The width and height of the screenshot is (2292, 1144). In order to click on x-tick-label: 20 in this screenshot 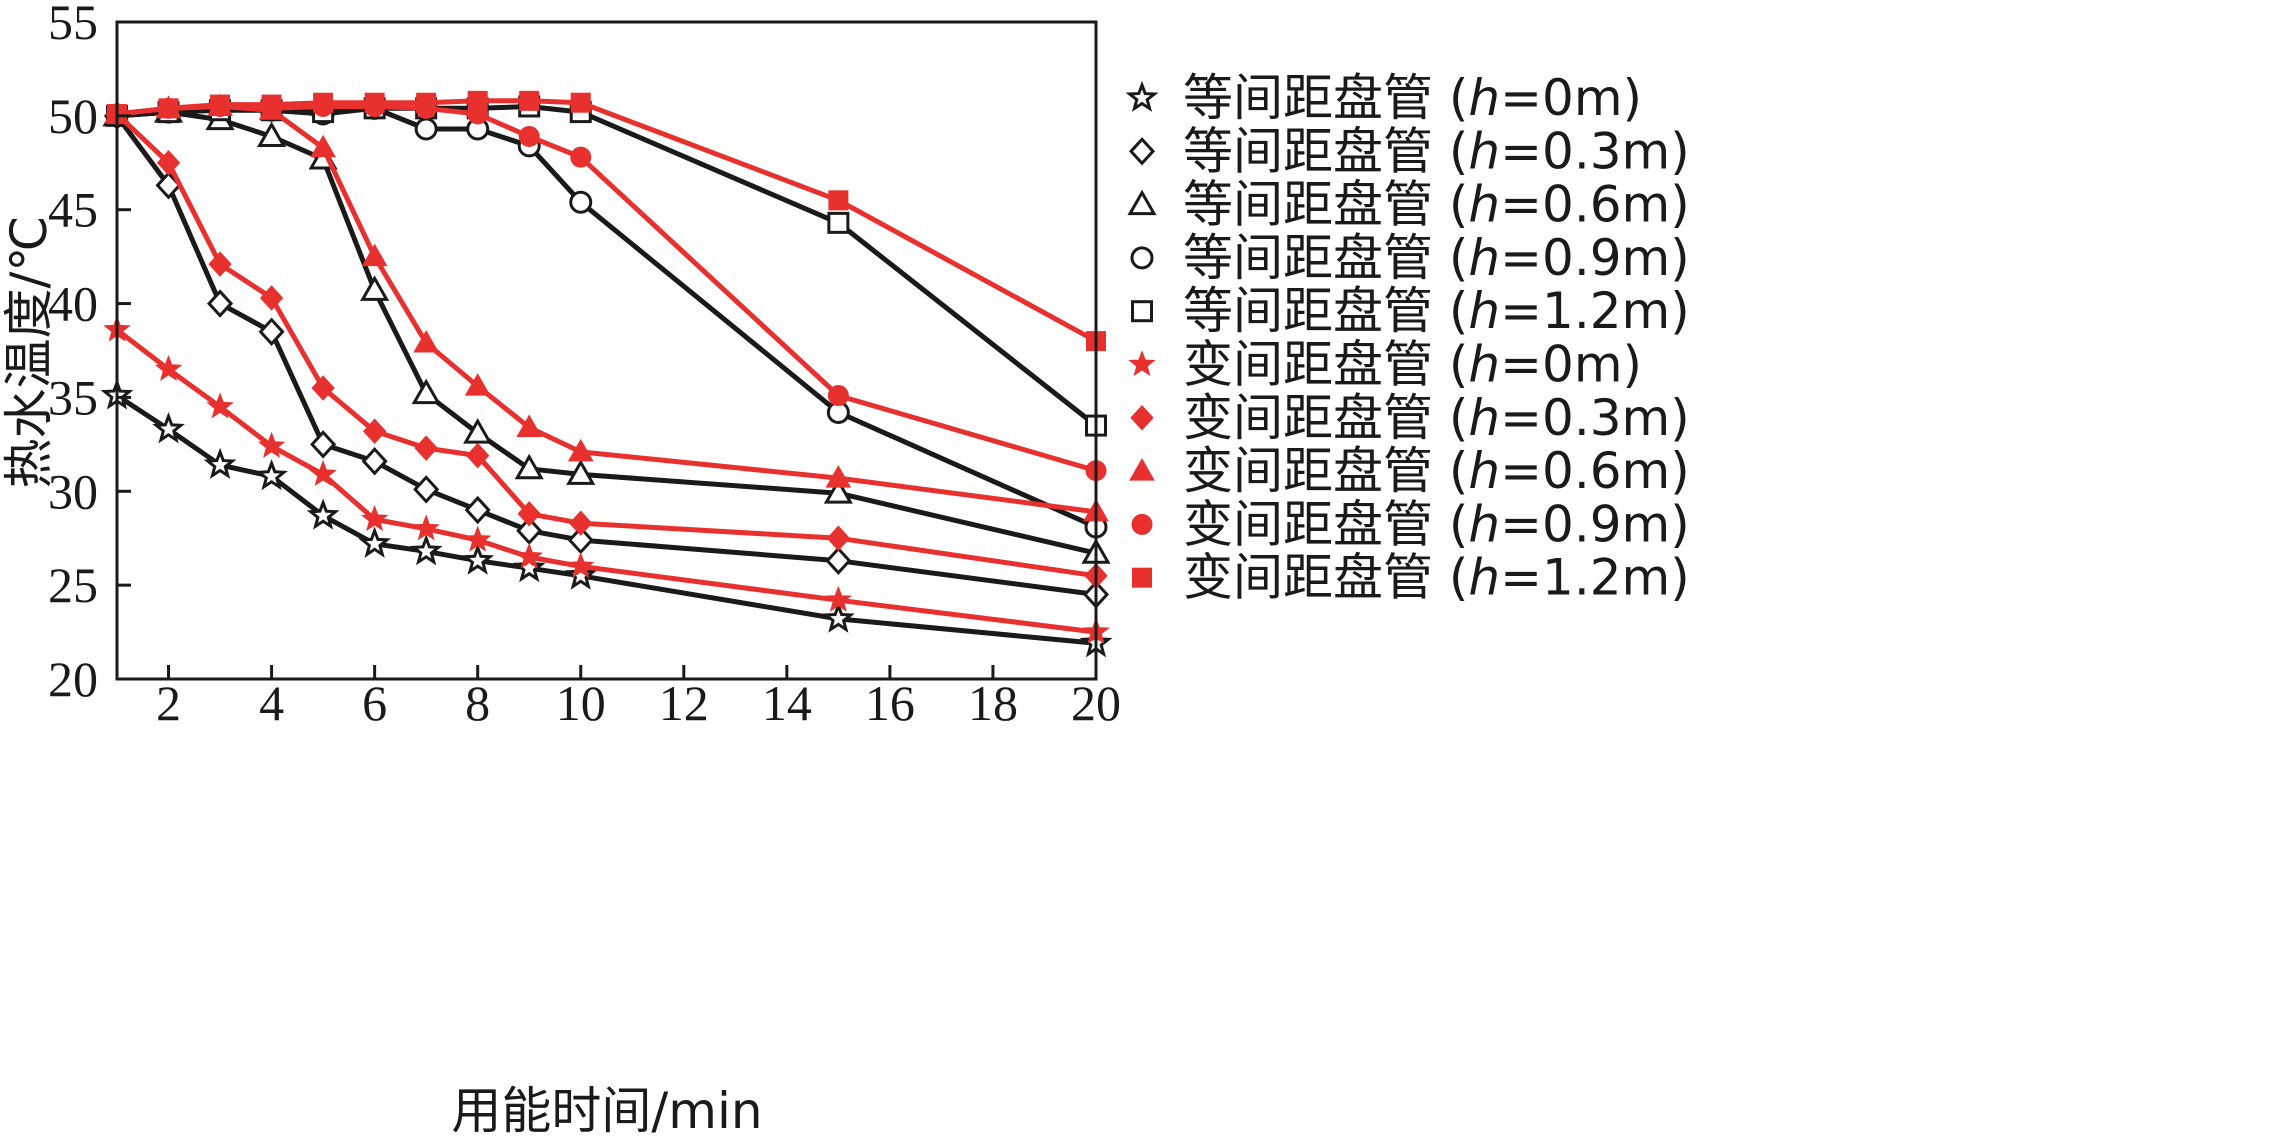, I will do `click(1096, 703)`.